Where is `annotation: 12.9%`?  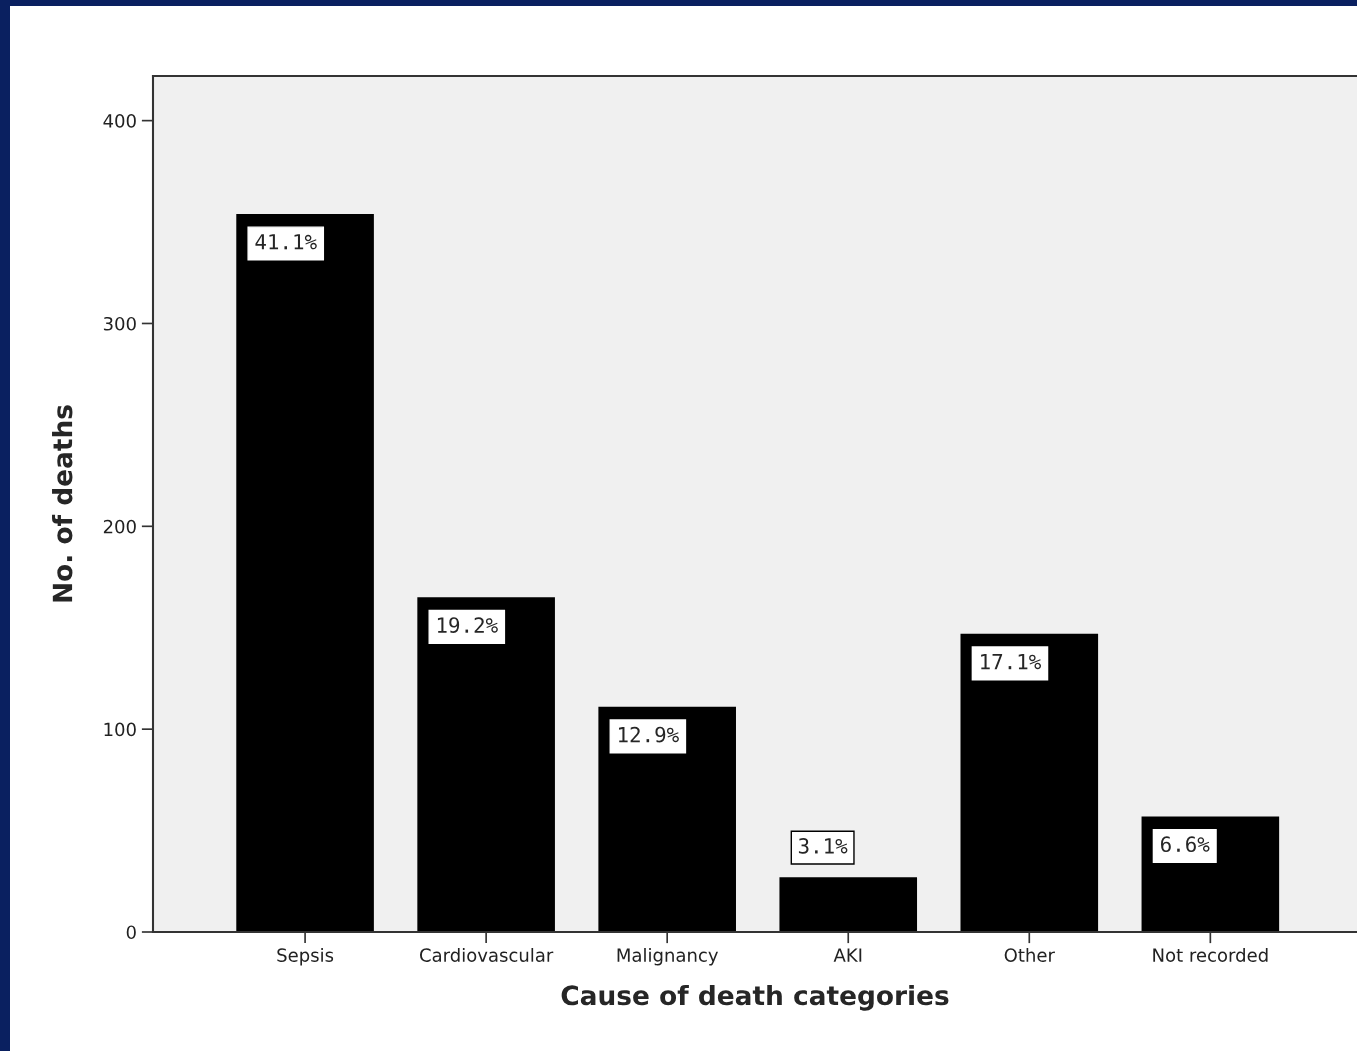 annotation: 12.9% is located at coordinates (649, 734).